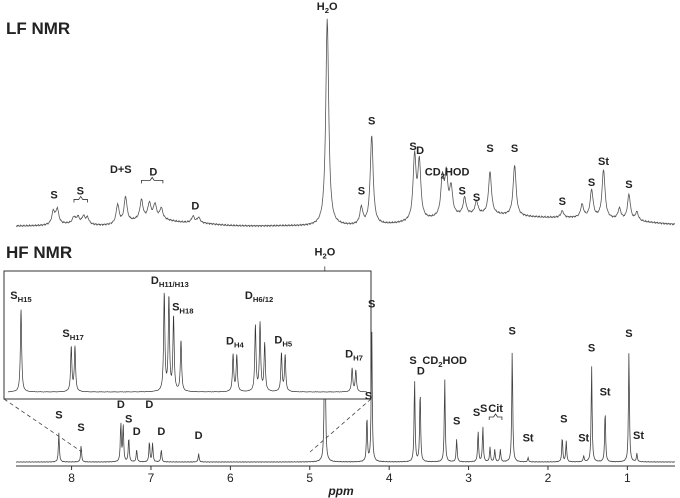  What do you see at coordinates (43, 425) in the screenshot?
I see `zoom-line-left` at bounding box center [43, 425].